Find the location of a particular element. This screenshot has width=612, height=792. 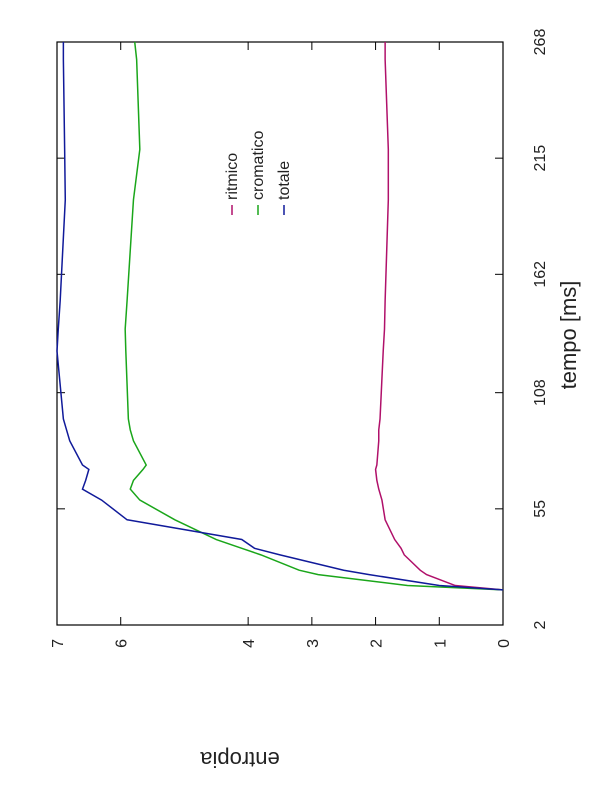

y-tick-label: 1 is located at coordinates (440, 643).